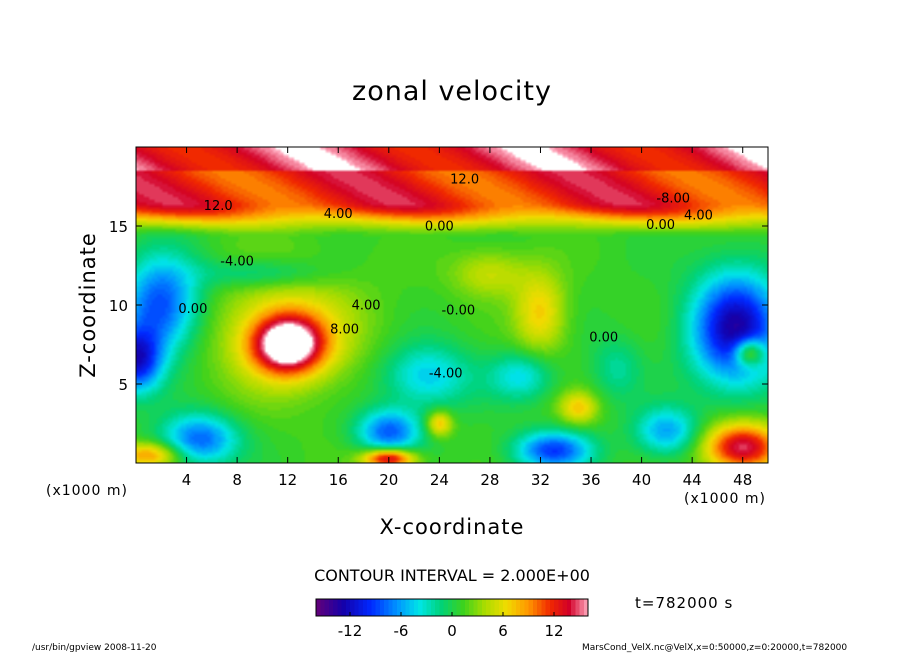  Describe the element at coordinates (439, 480) in the screenshot. I see `x-tick-label: 24` at that location.